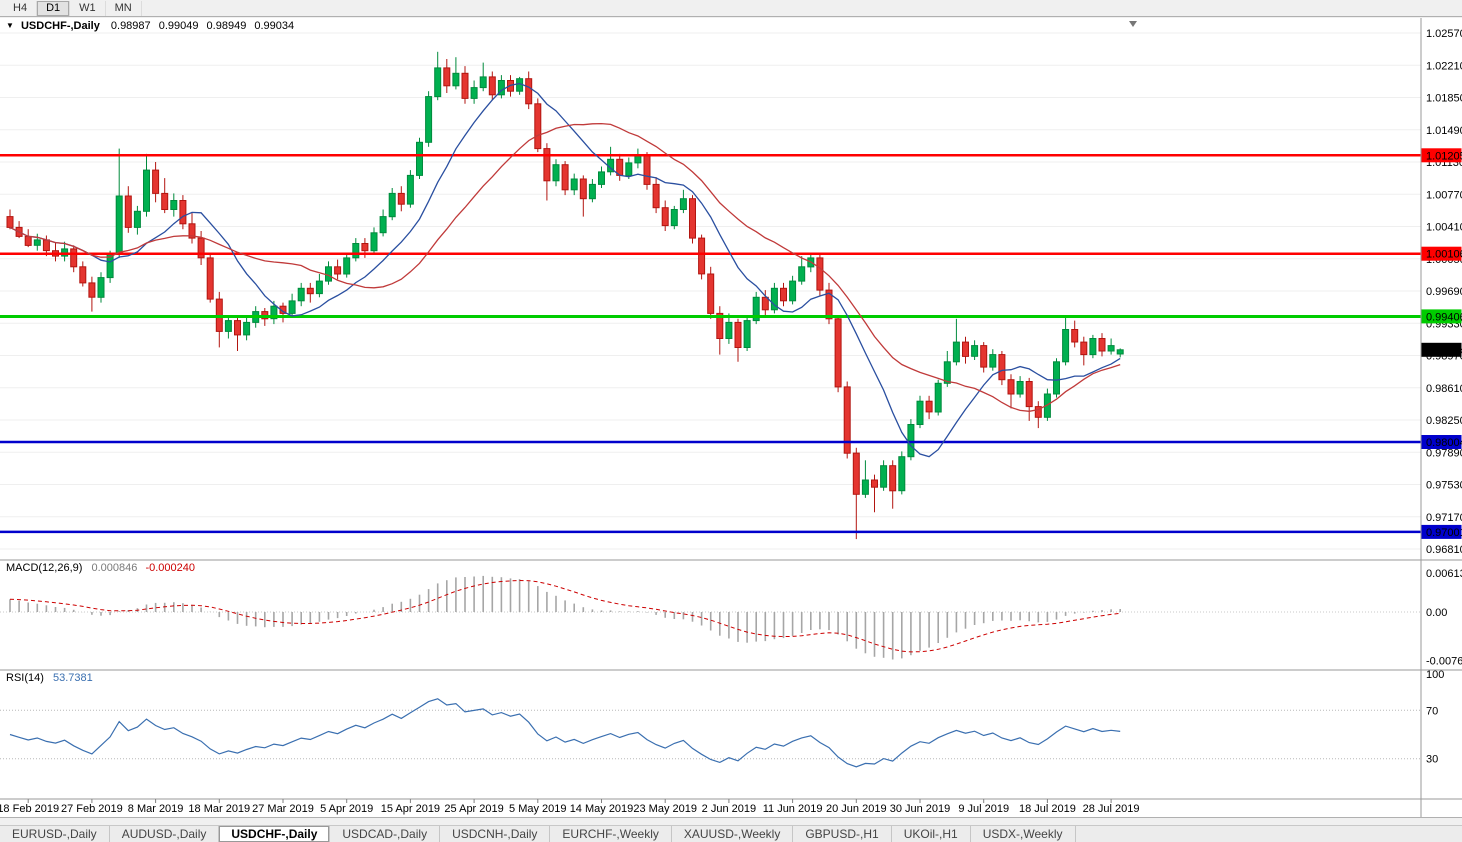 This screenshot has height=842, width=1462. I want to click on svg-text: 9 Jul 2019, so click(983, 809).